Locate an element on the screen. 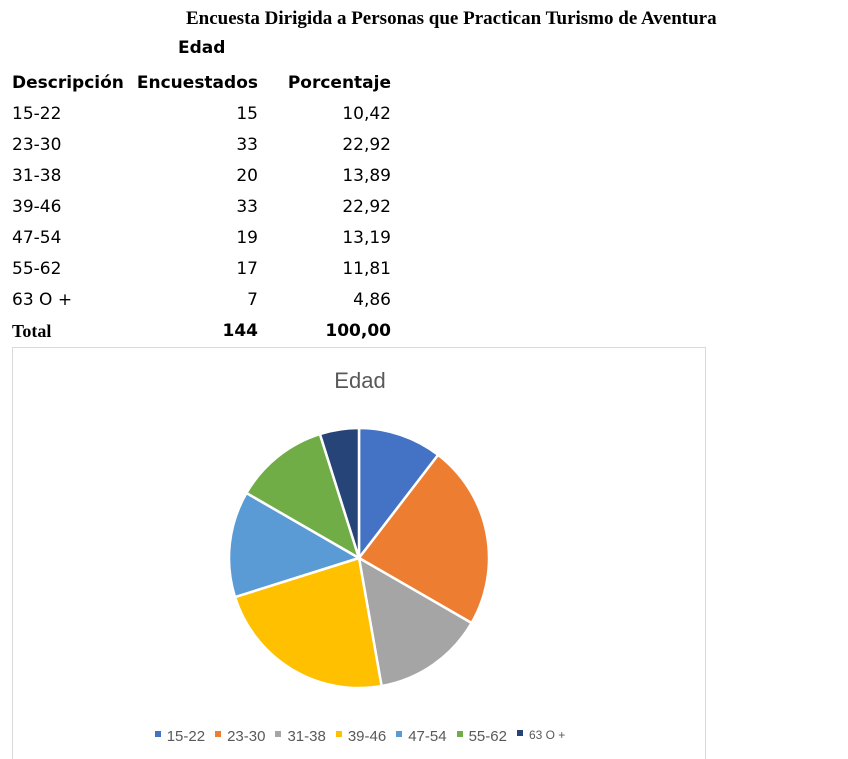  legend-label: 39-46 is located at coordinates (367, 736).